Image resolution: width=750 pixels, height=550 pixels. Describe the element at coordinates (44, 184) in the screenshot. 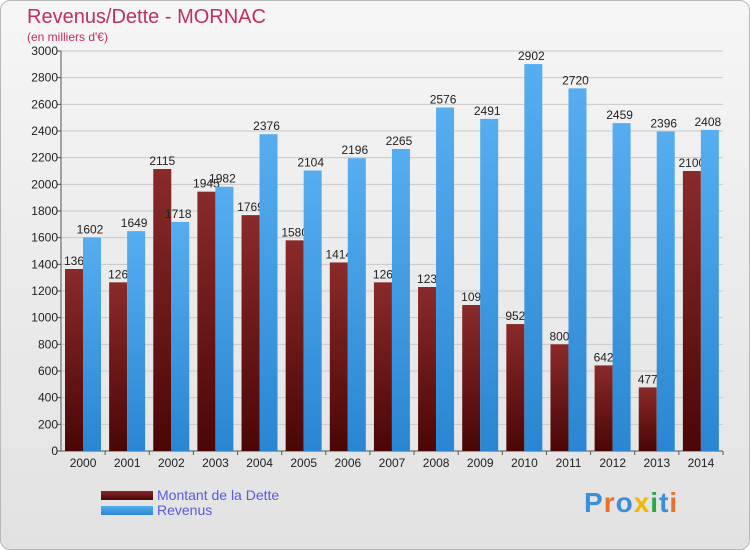

I see `y-tick-label: 2000` at that location.